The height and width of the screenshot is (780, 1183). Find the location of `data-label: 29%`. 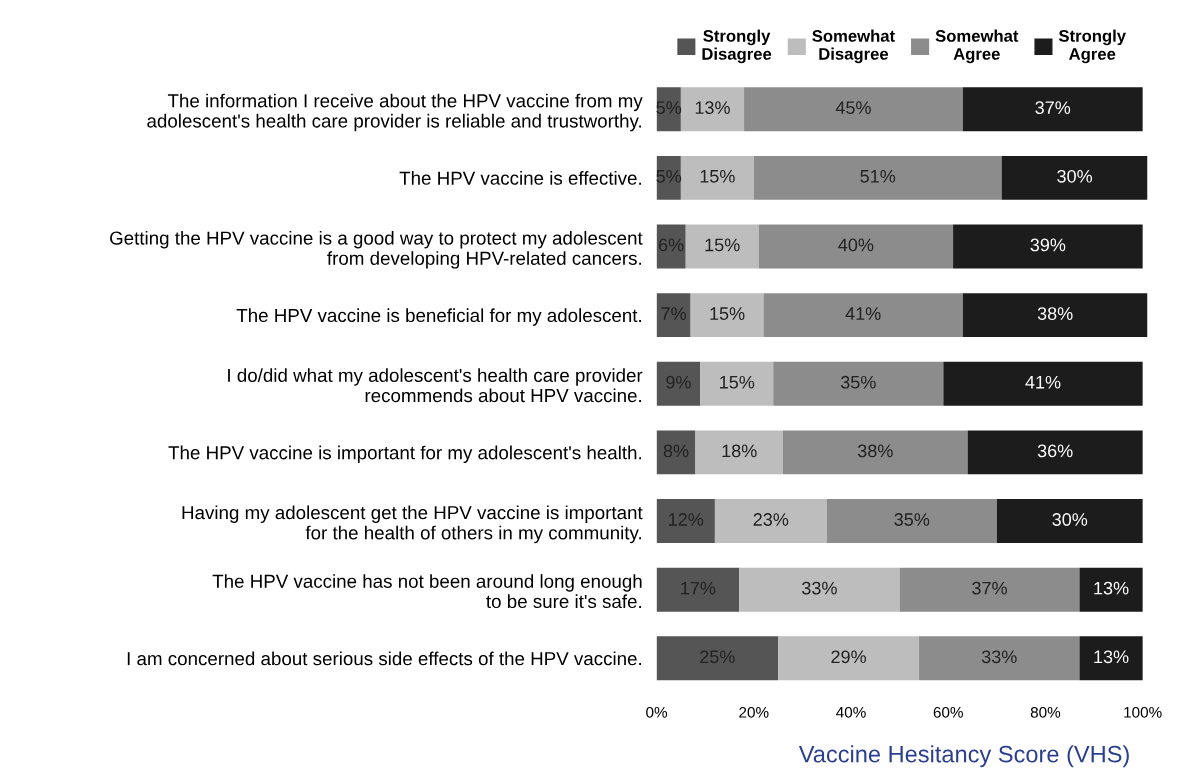

data-label: 29% is located at coordinates (848, 657).